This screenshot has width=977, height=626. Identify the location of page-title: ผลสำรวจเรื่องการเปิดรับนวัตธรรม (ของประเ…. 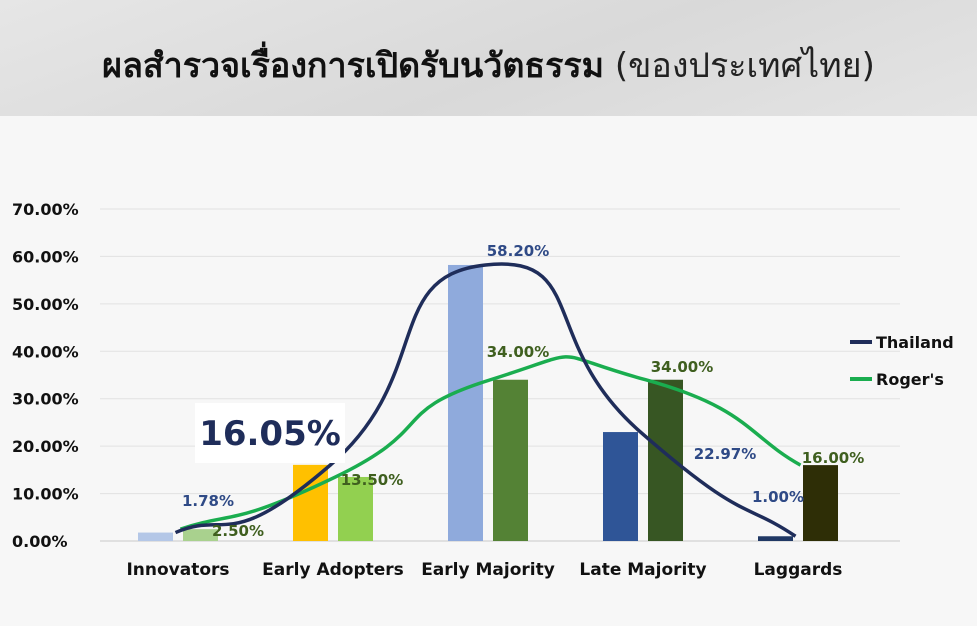
(488, 65).